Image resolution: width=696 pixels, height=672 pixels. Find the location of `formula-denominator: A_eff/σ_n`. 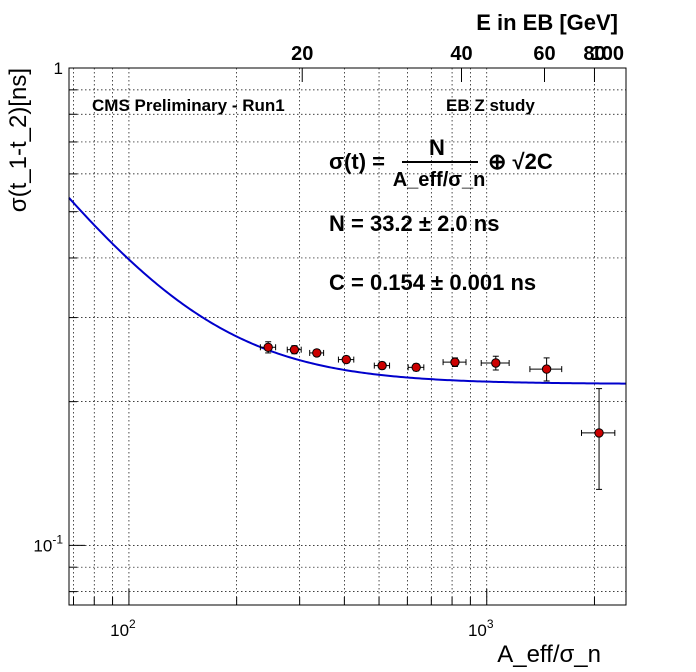

formula-denominator: A_eff/σ_n is located at coordinates (439, 180).